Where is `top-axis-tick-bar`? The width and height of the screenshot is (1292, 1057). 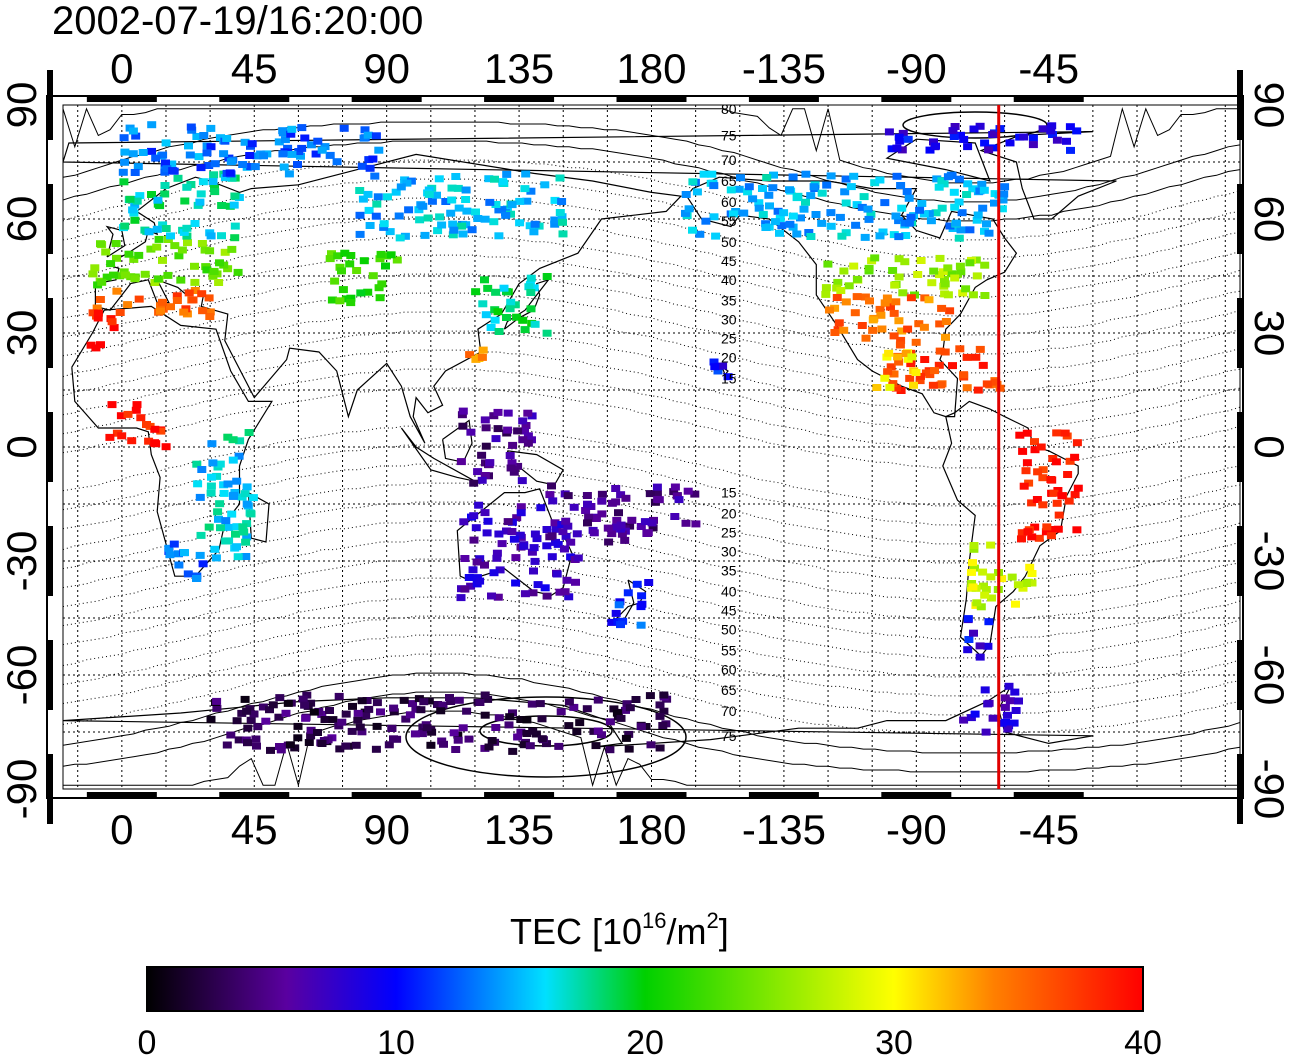
top-axis-tick-bar is located at coordinates (519, 99).